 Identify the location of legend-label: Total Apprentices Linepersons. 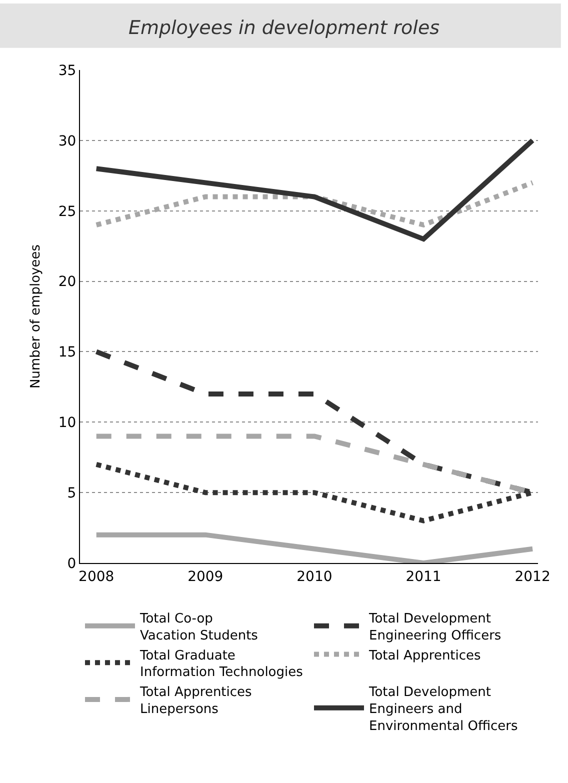
(195, 701).